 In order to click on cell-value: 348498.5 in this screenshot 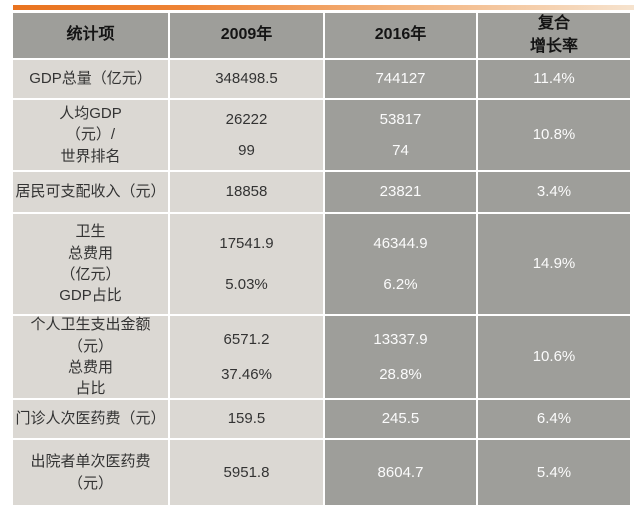, I will do `click(246, 79)`.